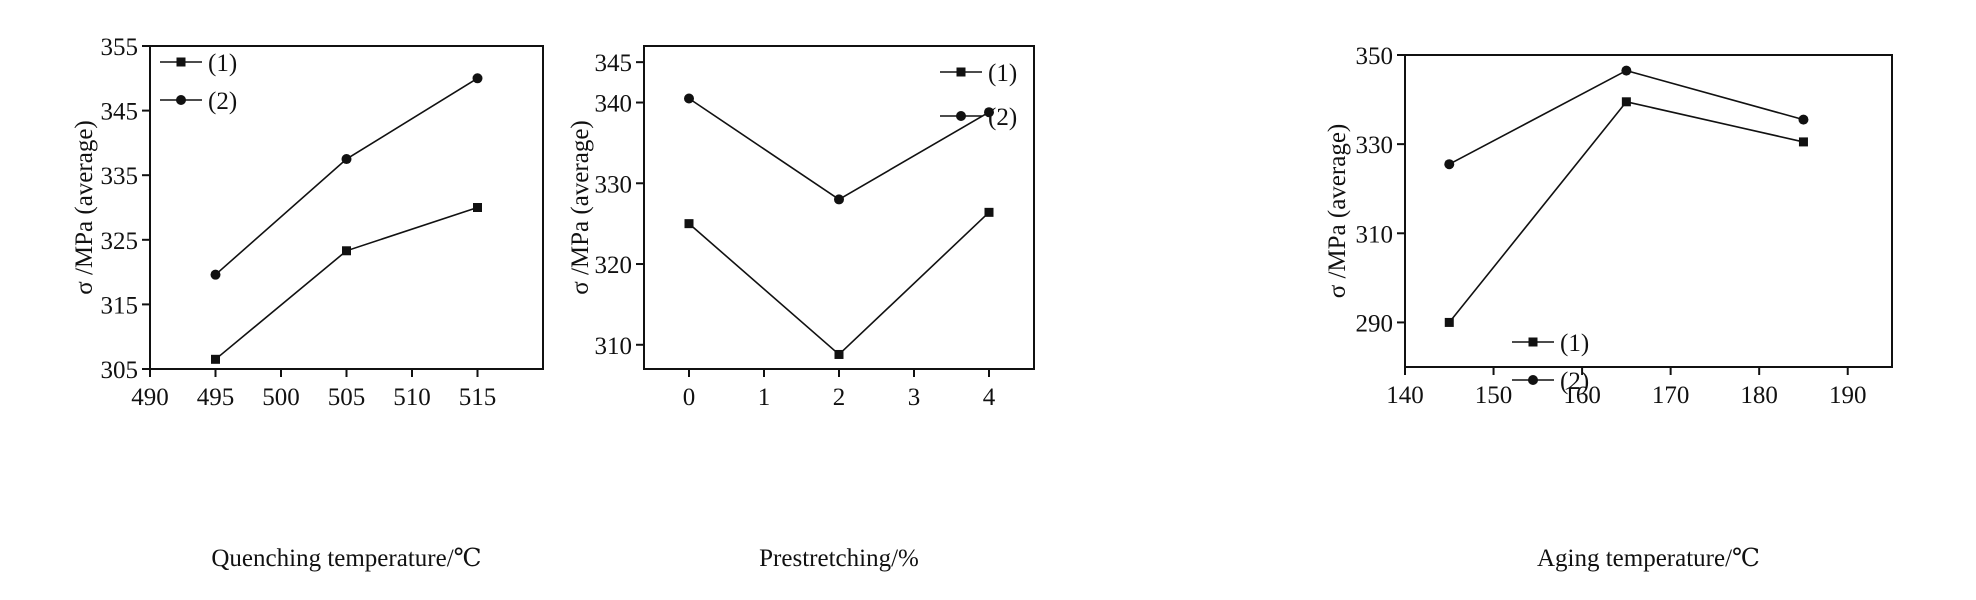  I want to click on y-tick-label: 340, so click(614, 104).